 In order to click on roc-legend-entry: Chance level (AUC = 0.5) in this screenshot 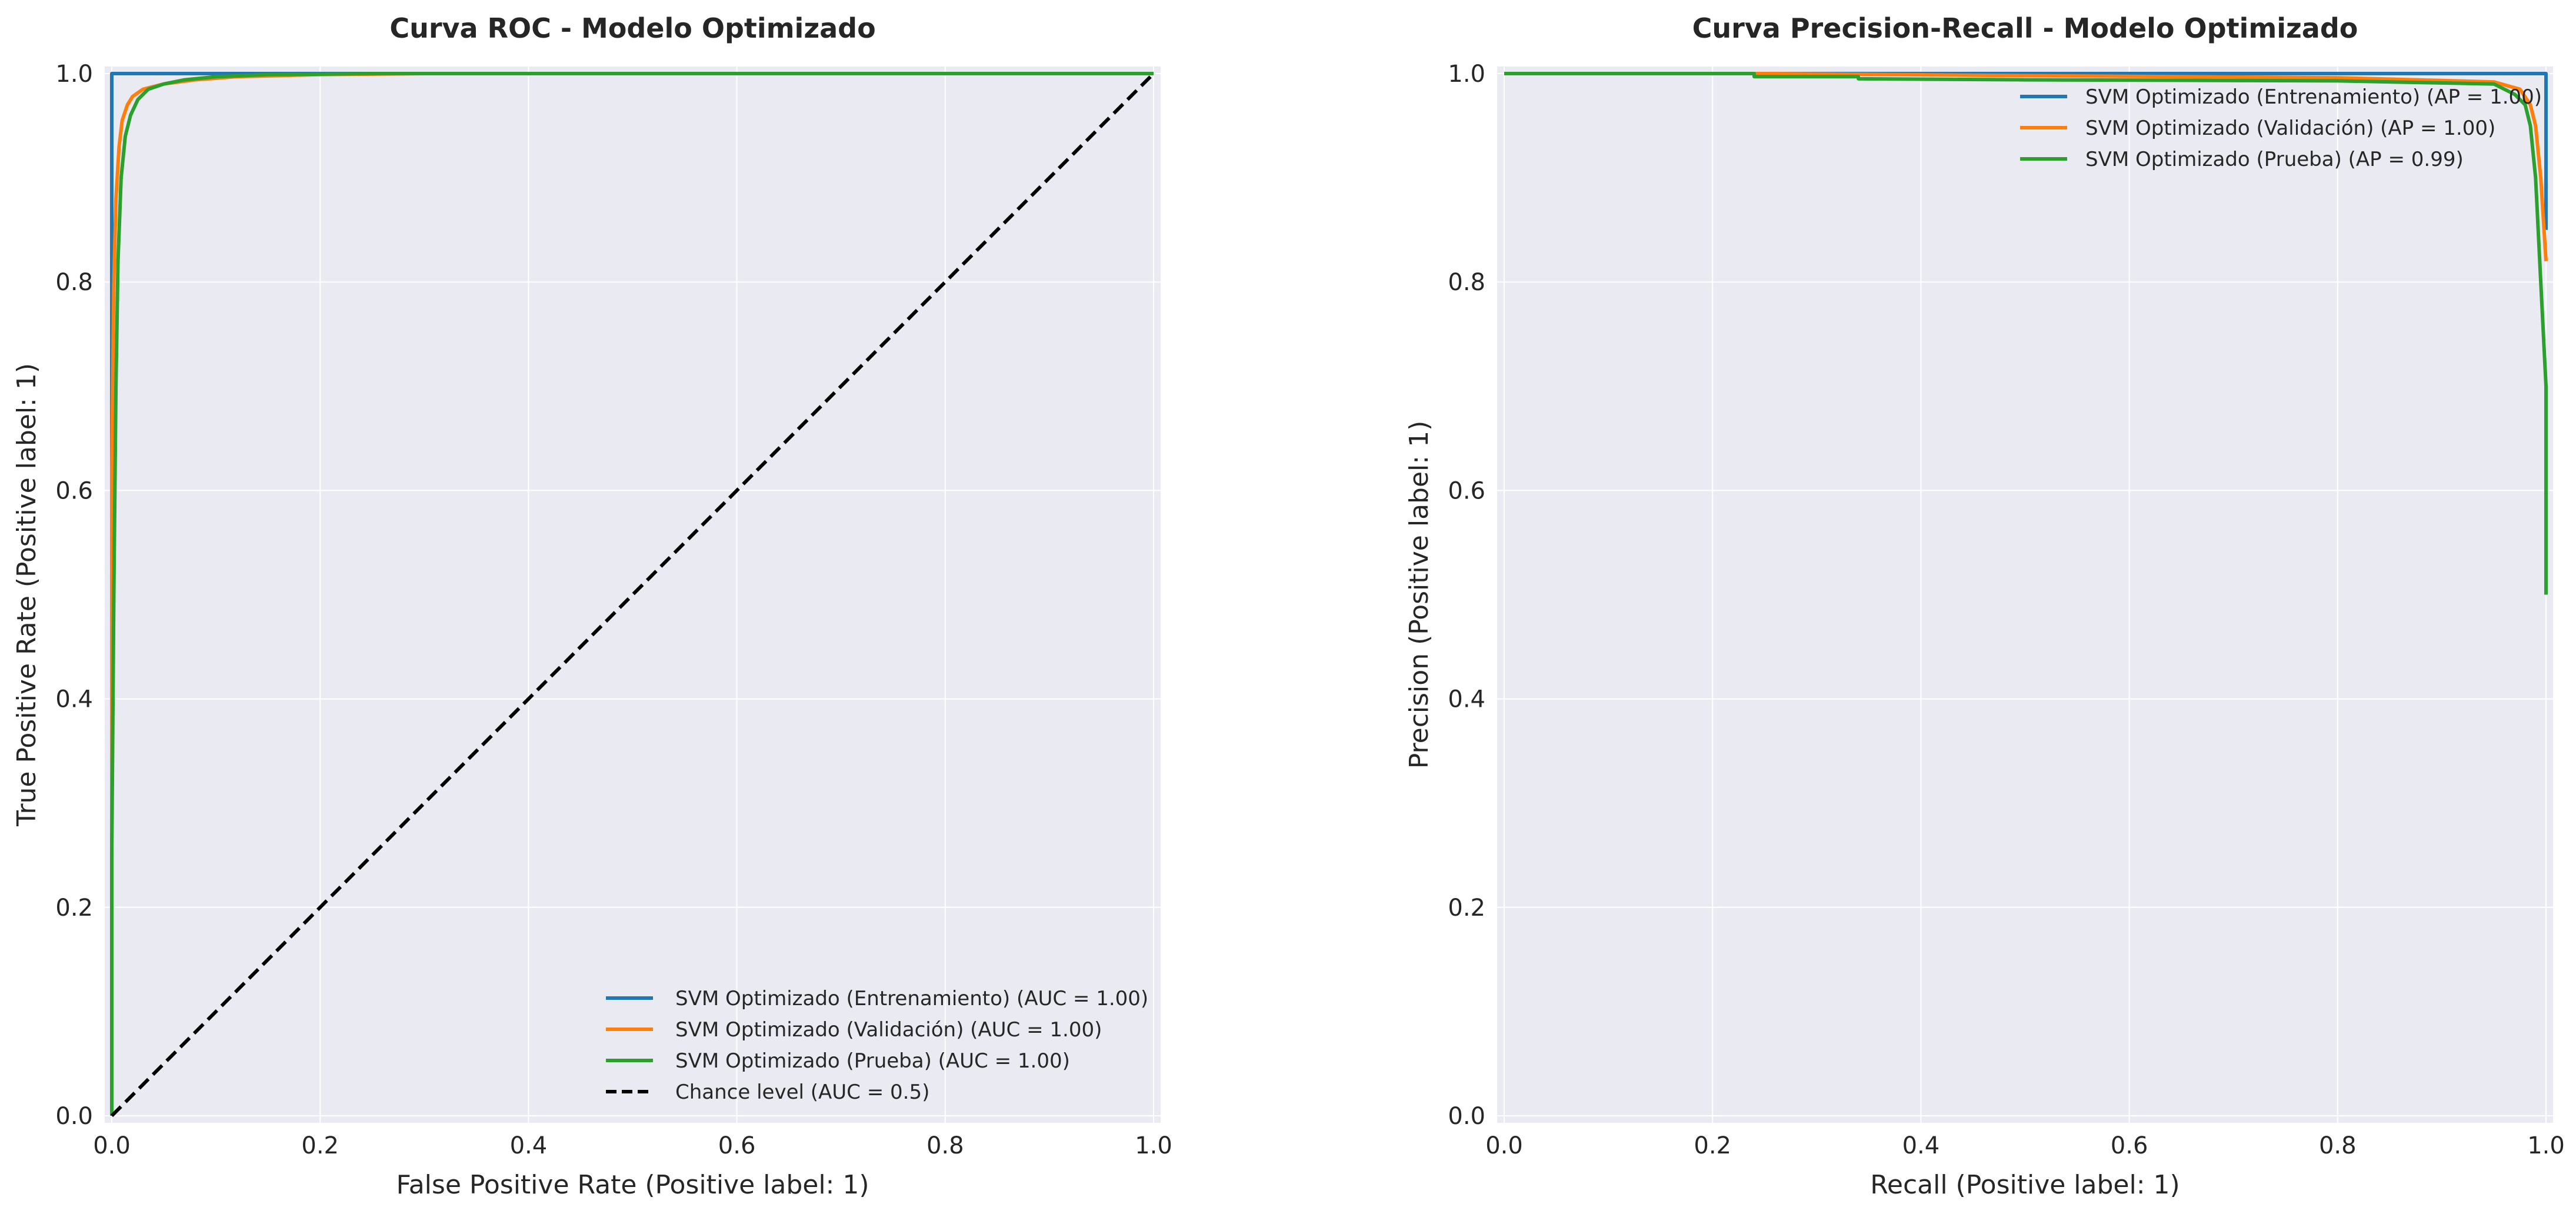, I will do `click(802, 1092)`.